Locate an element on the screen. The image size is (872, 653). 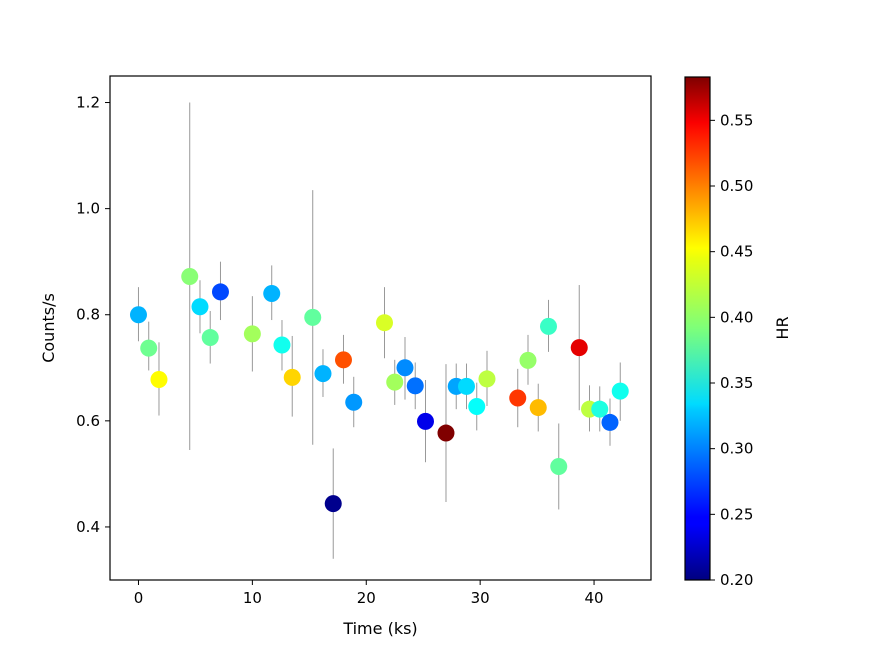
colorbar-tick-label: 0.20 is located at coordinates (736, 580).